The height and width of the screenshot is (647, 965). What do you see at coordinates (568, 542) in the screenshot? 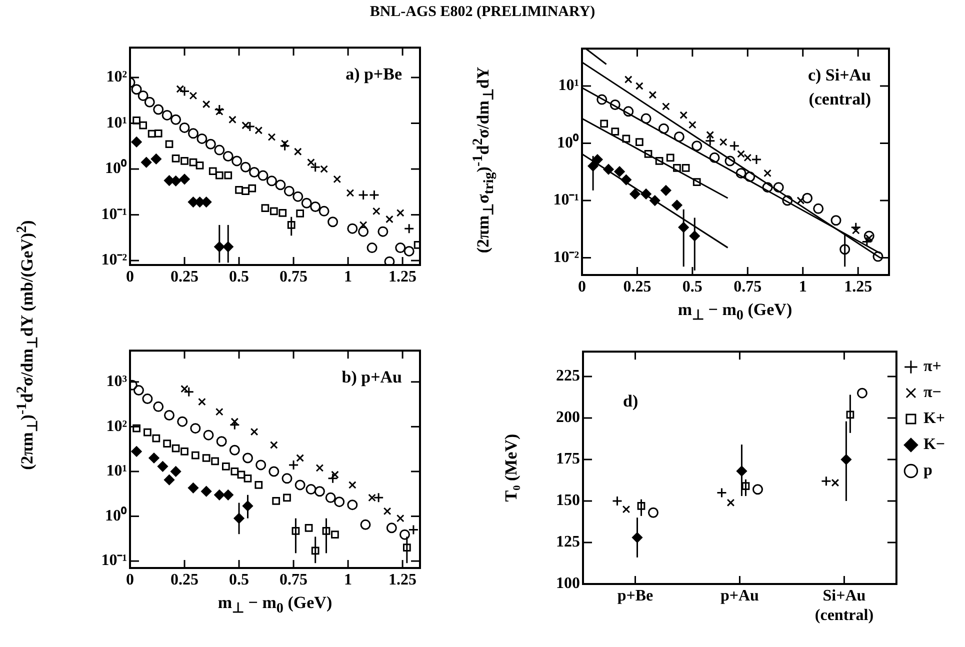
I see `y-tick-label: 125` at bounding box center [568, 542].